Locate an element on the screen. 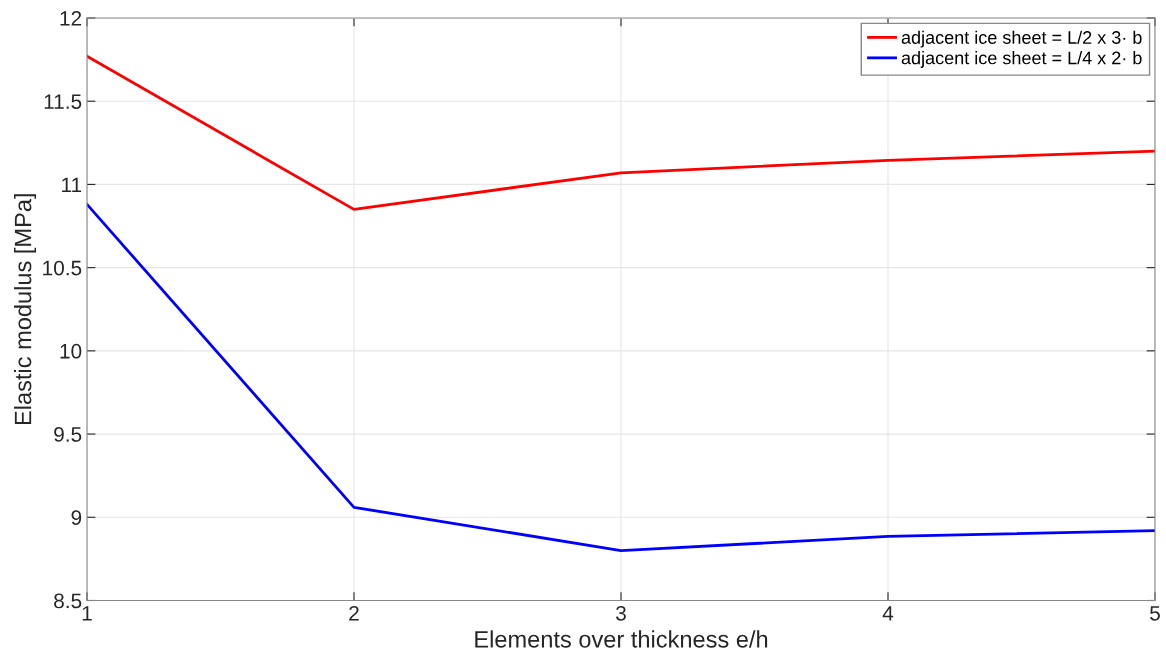  x-axis-title: Elements over thickness e/h is located at coordinates (621, 639).